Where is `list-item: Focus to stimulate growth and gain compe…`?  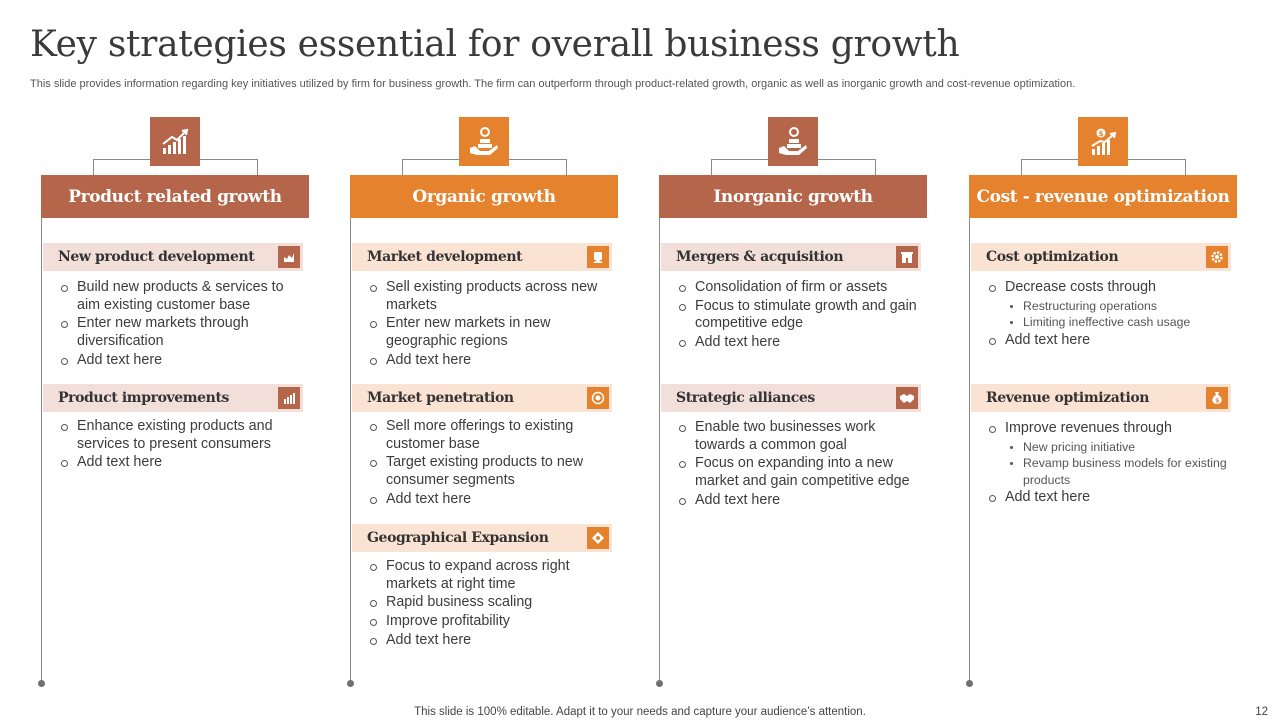
list-item: Focus to stimulate growth and gain compe… is located at coordinates (799, 315).